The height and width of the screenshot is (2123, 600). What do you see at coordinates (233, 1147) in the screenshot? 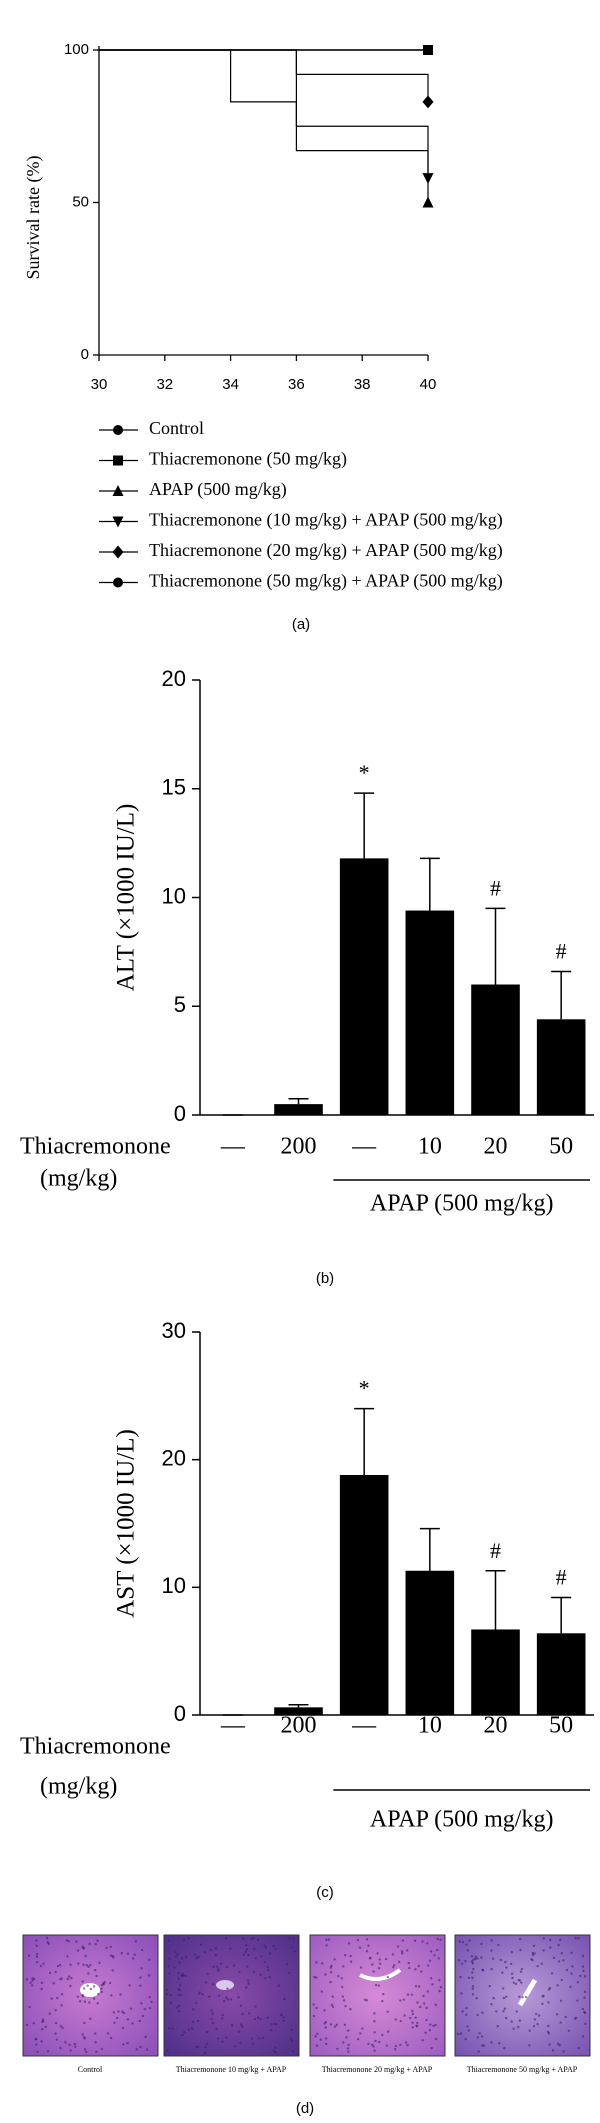
I see `x-tick-label: —` at bounding box center [233, 1147].